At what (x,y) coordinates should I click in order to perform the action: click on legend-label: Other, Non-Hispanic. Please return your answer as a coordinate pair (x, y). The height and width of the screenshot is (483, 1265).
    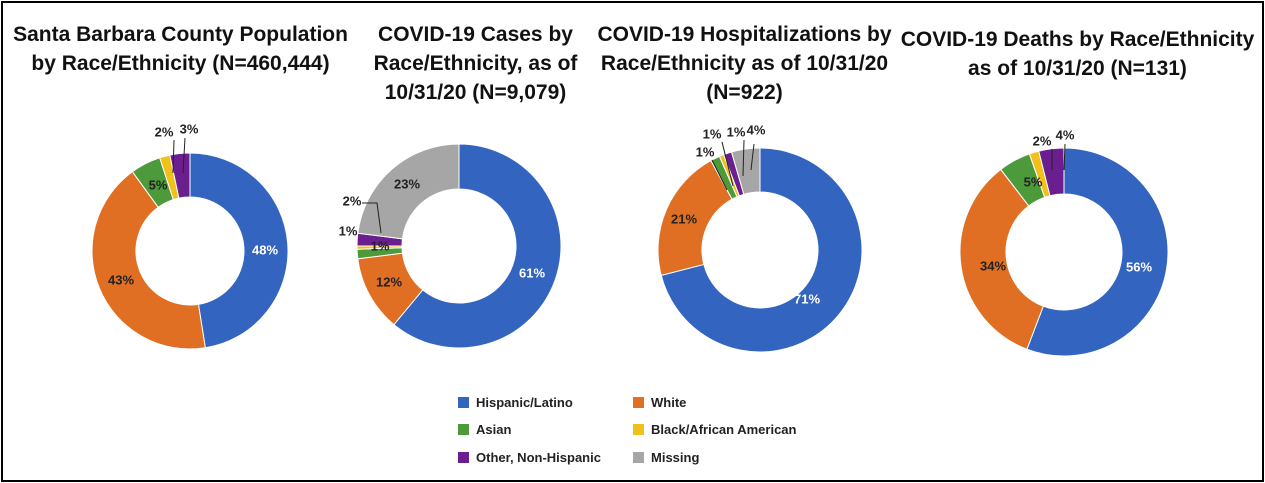
    Looking at the image, I should click on (538, 457).